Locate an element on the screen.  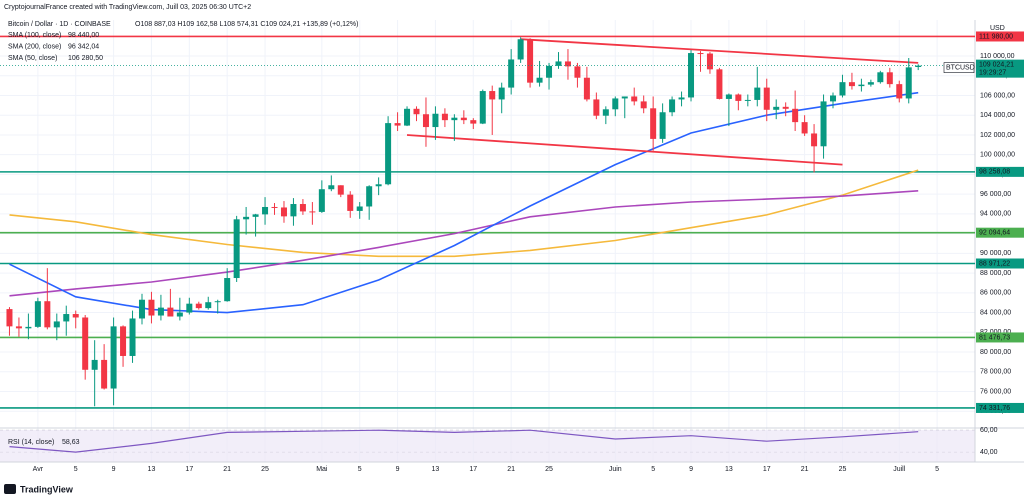
chart-title: Bitcoin / Dollar · 1D · COINBASE is located at coordinates (59, 24).